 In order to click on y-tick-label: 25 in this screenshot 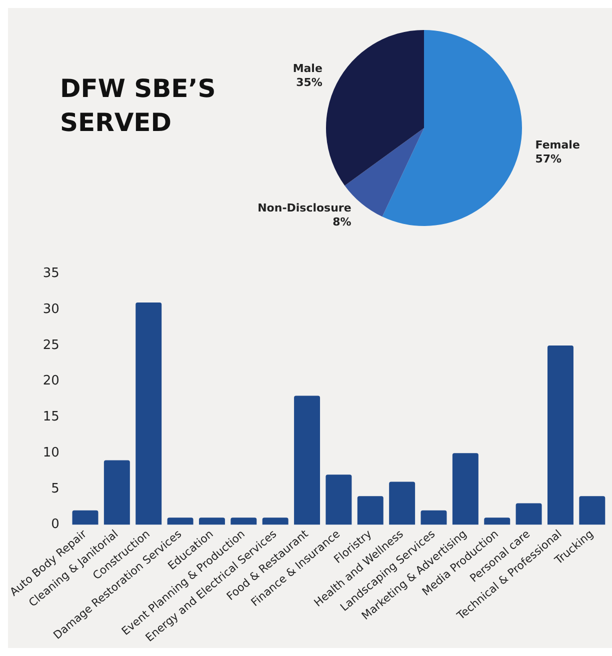, I will do `click(51, 345)`.